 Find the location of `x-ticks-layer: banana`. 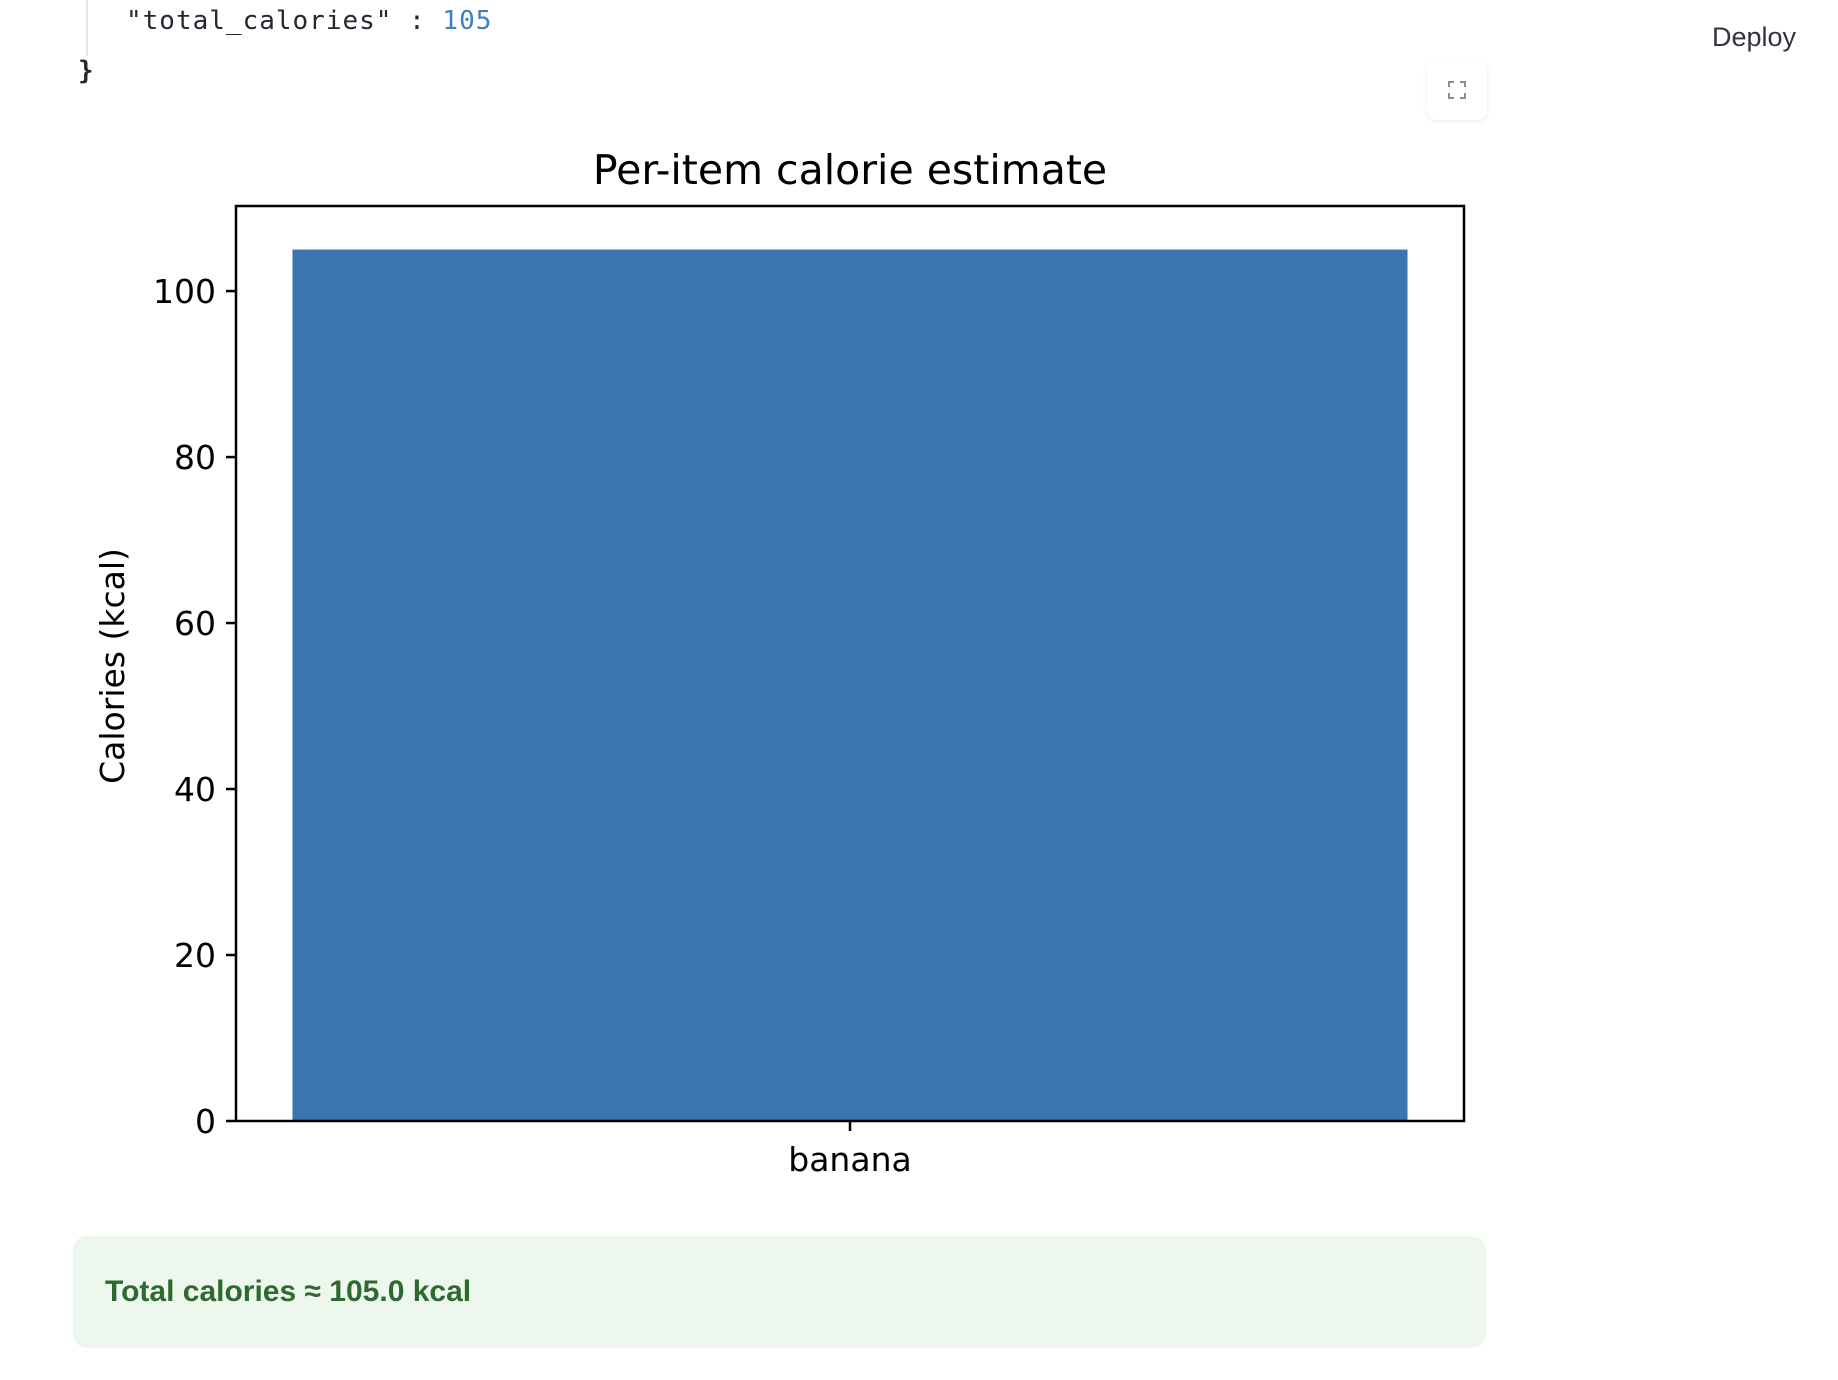

x-ticks-layer: banana is located at coordinates (850, 1150).